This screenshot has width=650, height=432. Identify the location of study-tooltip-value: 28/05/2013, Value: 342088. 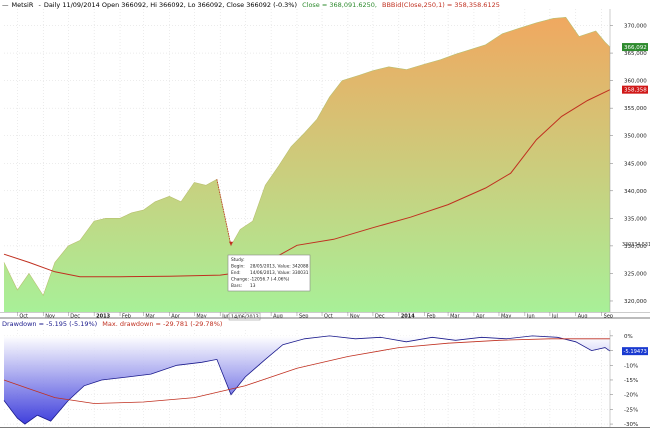
(279, 267).